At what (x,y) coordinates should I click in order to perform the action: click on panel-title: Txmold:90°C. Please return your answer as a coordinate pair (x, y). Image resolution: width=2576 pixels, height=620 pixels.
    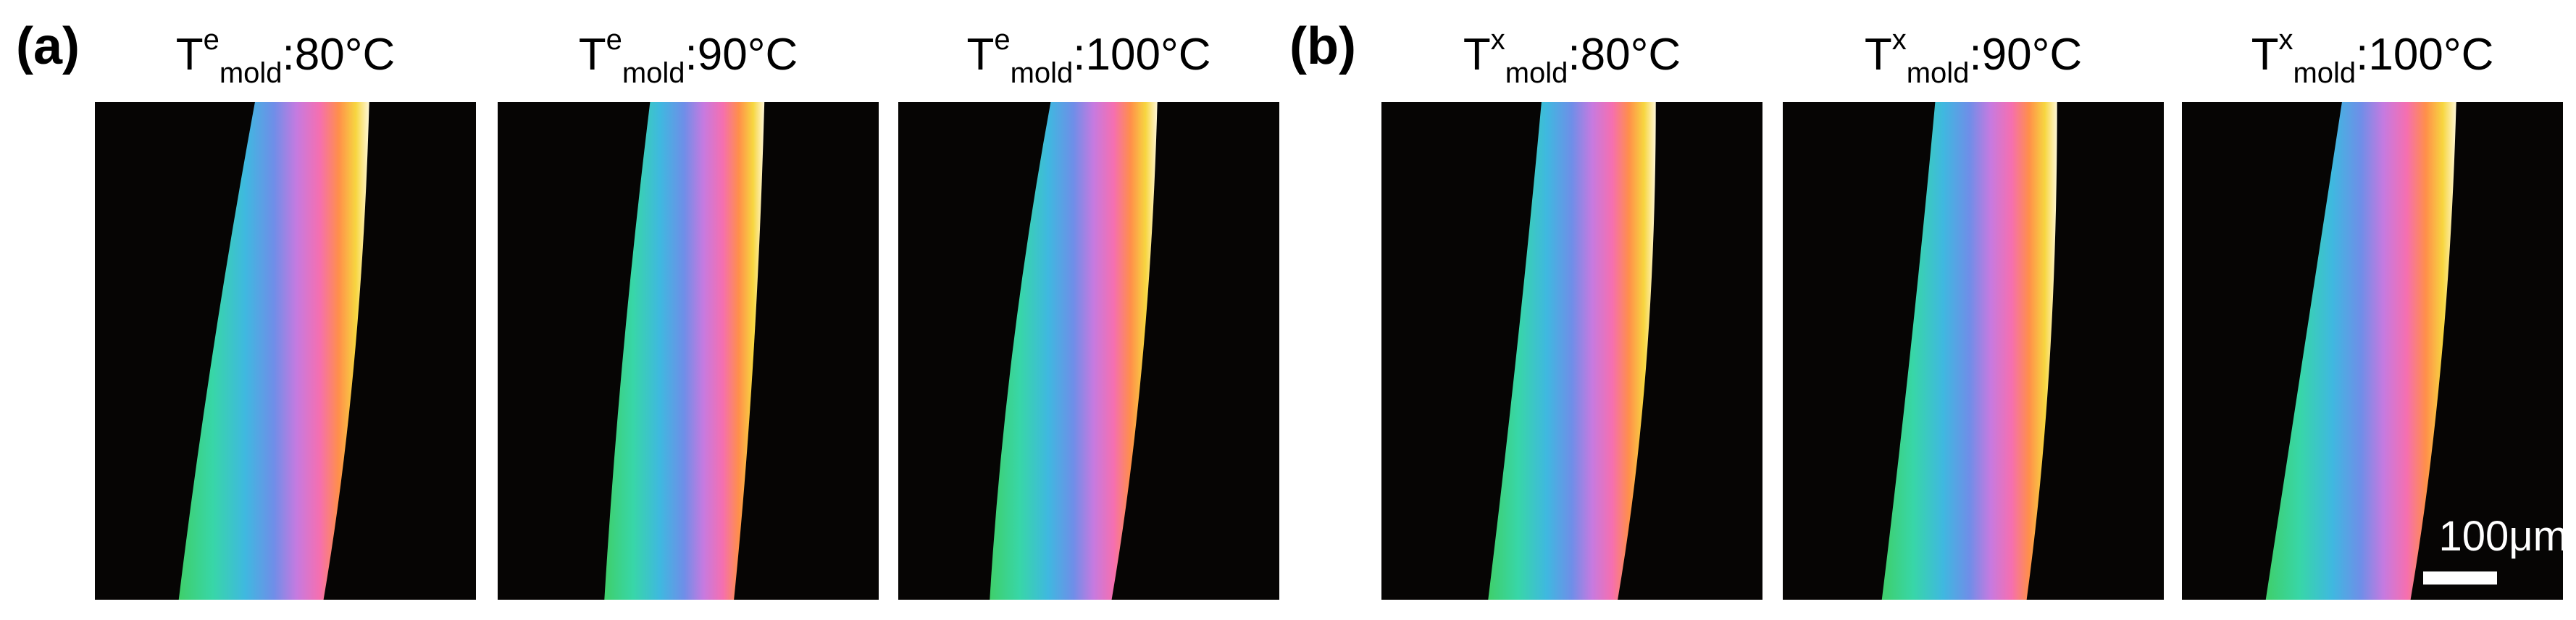
    Looking at the image, I should click on (1973, 56).